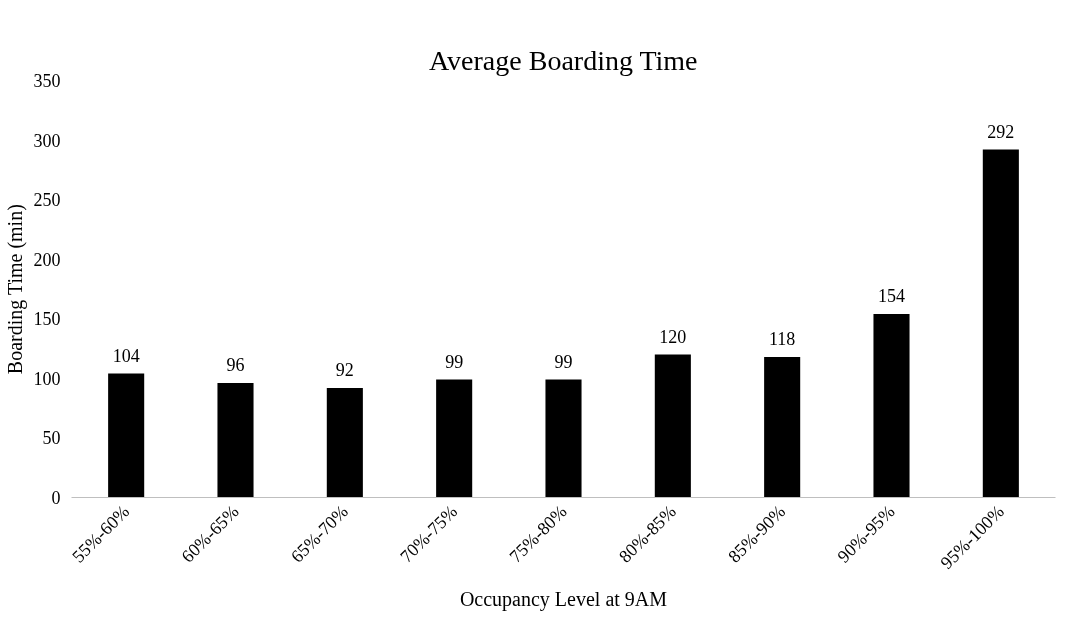 The image size is (1079, 618). What do you see at coordinates (47, 200) in the screenshot?
I see `y-tick-label: 250` at bounding box center [47, 200].